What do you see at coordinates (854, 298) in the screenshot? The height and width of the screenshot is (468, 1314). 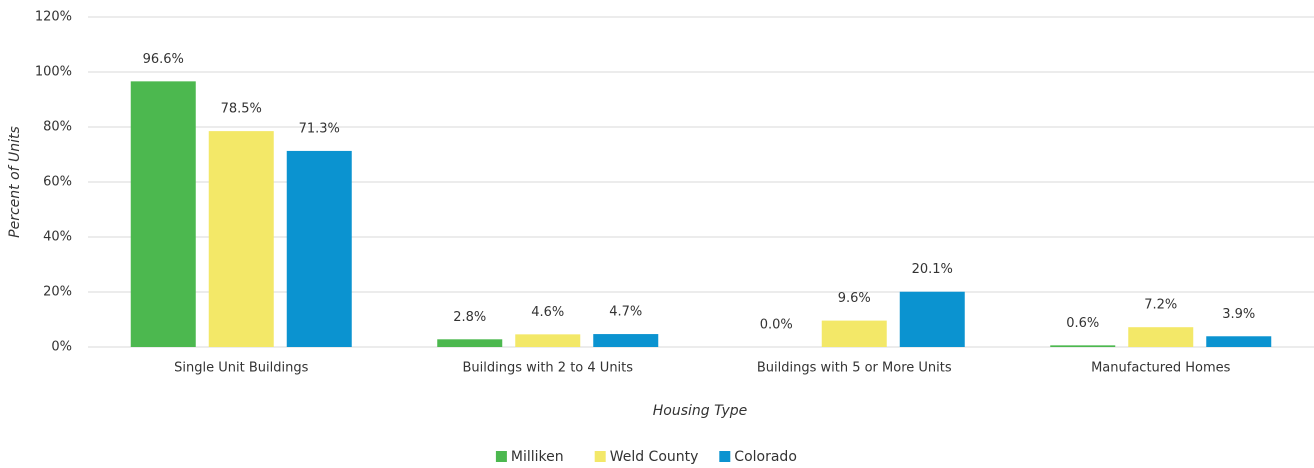 I see `value-label: 9.6%` at bounding box center [854, 298].